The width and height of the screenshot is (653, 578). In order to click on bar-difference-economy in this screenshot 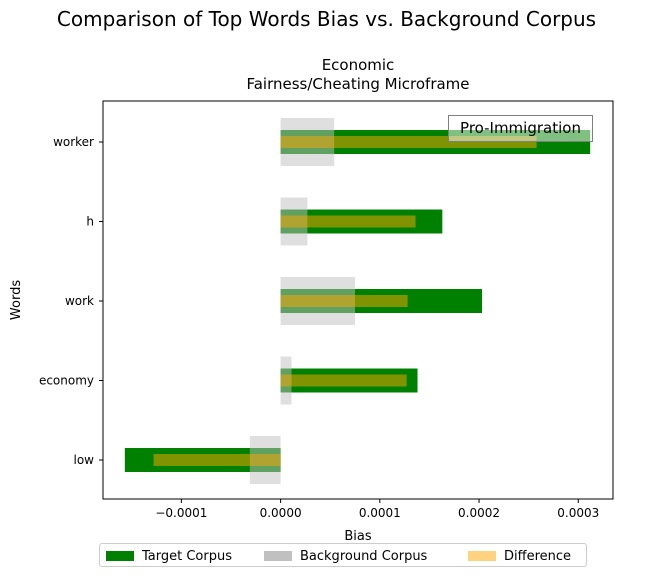, I will do `click(343, 380)`.